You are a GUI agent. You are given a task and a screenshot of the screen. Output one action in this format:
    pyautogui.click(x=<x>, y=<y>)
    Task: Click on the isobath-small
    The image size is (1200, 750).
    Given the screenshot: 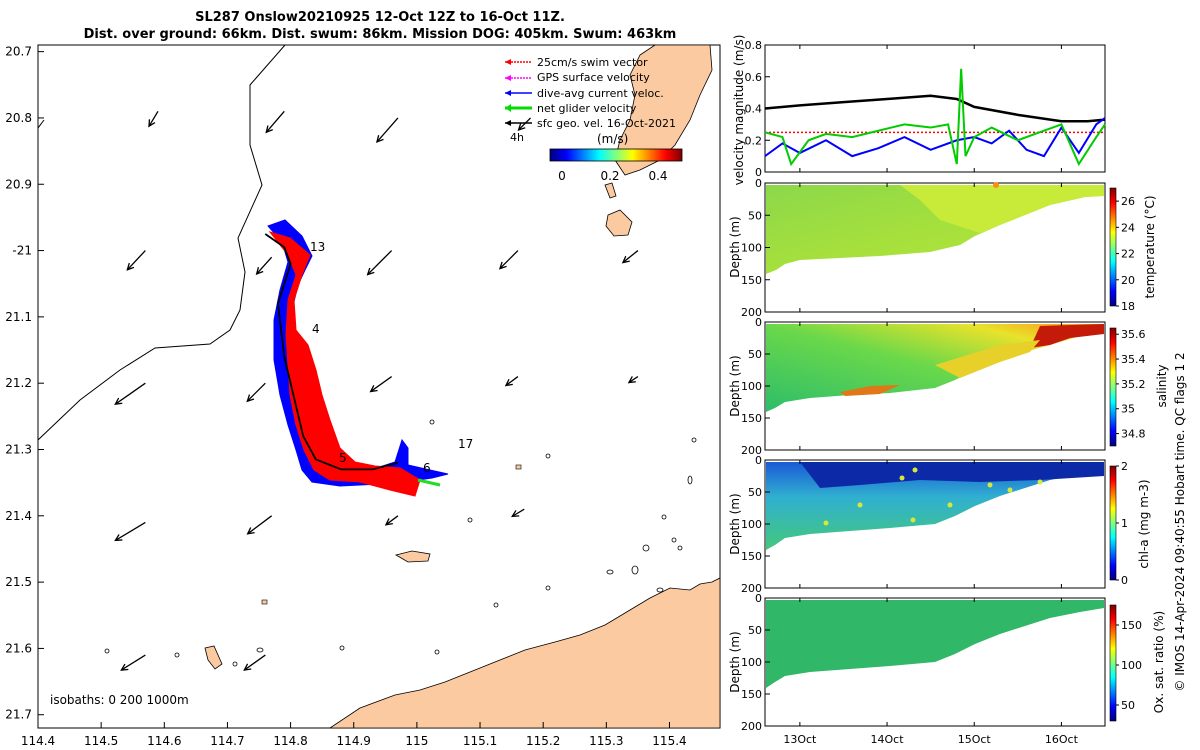 What is the action you would take?
    pyautogui.click(x=41, y=124)
    